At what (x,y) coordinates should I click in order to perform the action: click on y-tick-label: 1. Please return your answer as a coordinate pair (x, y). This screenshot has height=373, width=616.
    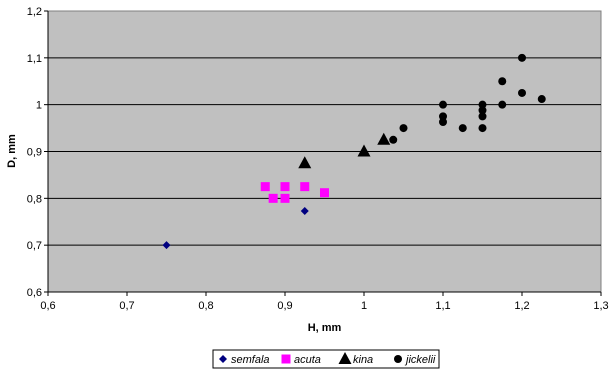
    Looking at the image, I should click on (39, 106).